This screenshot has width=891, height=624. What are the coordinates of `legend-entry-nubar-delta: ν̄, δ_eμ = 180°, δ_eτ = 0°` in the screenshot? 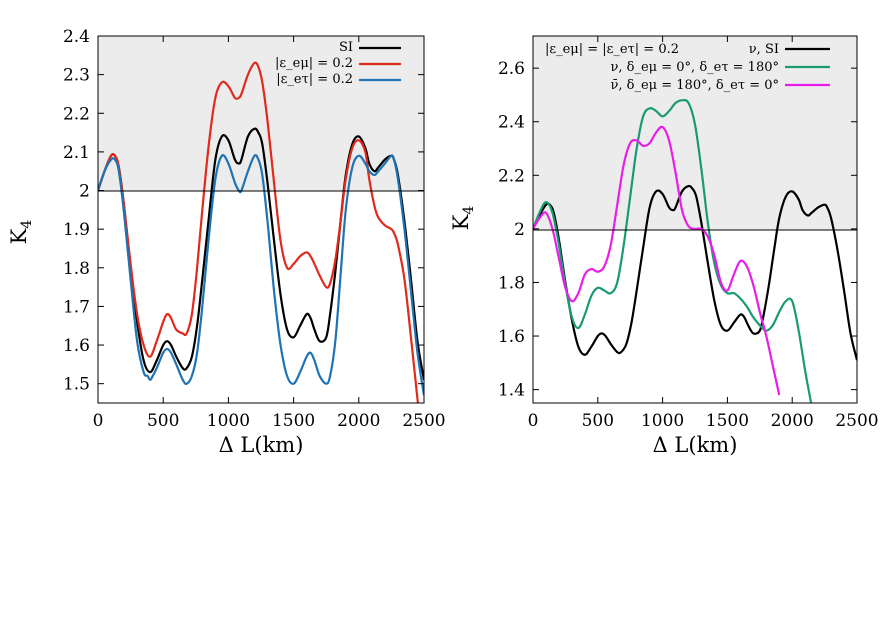 It's located at (694, 85).